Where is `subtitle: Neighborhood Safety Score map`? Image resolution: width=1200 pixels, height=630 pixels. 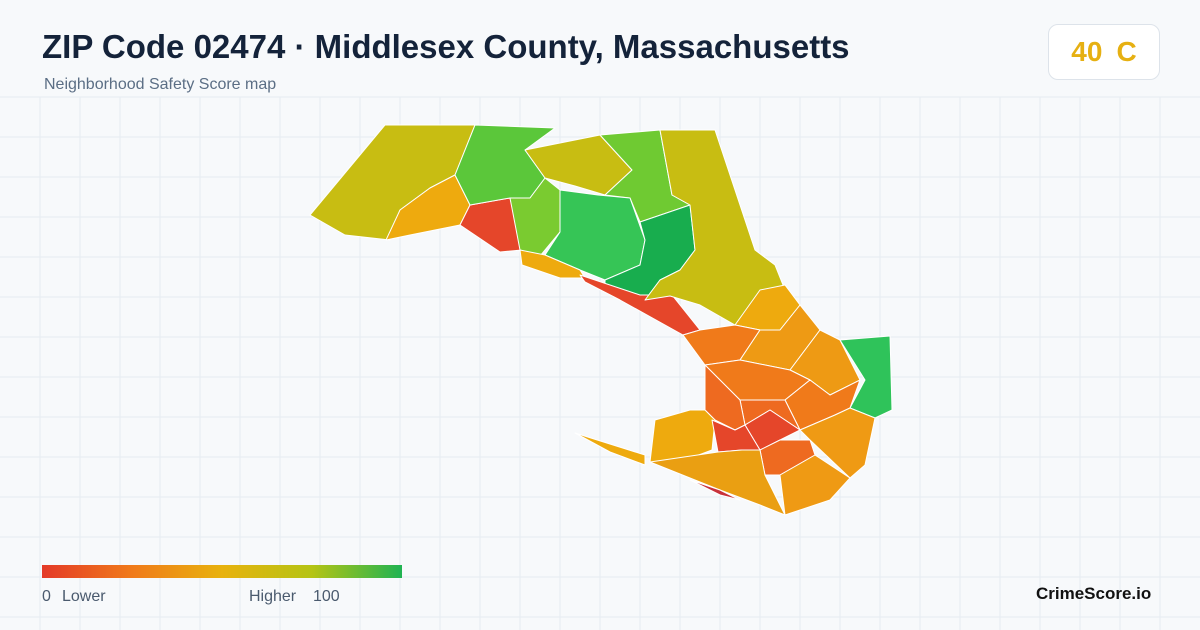
subtitle: Neighborhood Safety Score map is located at coordinates (160, 84).